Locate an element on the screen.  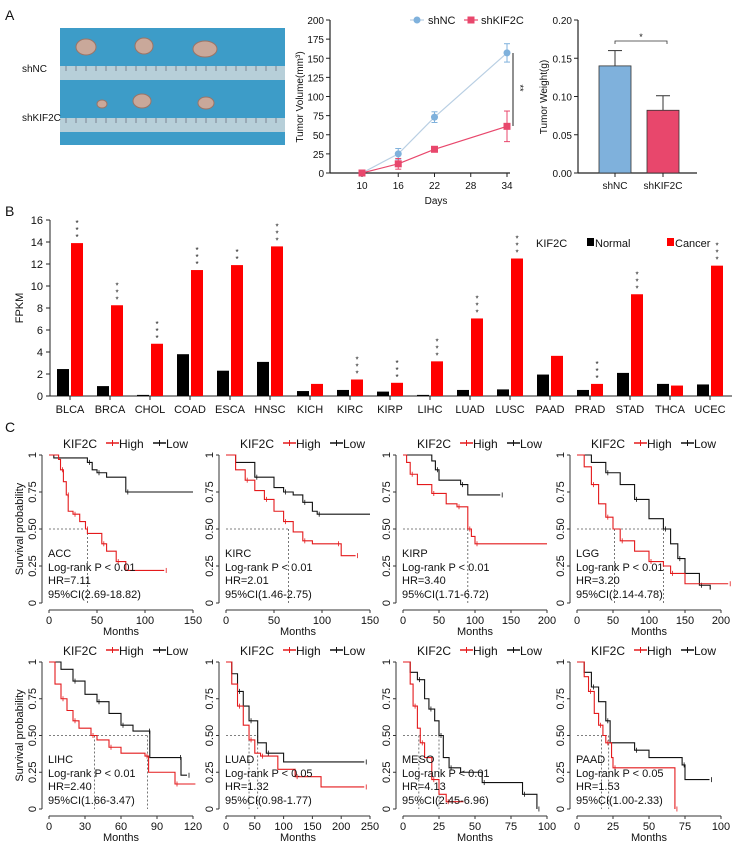
log-rank-p: Log-rank P < 0.01 is located at coordinates (446, 568).